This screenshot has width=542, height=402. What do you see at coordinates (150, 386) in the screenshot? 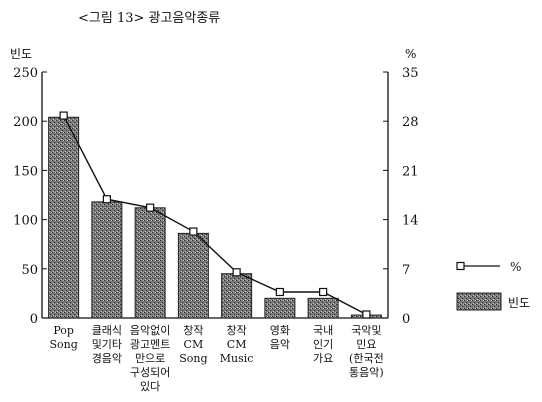
I see `category-label: 있다` at bounding box center [150, 386].